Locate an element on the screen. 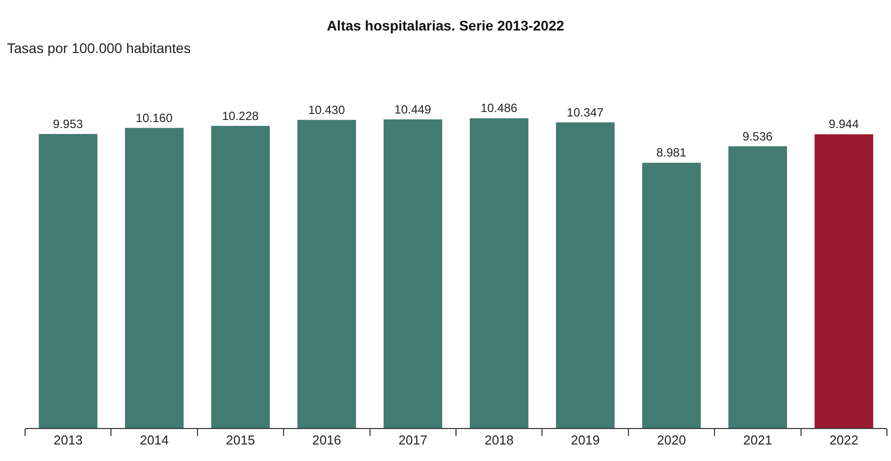  x-tick-label: 2019 is located at coordinates (585, 440).